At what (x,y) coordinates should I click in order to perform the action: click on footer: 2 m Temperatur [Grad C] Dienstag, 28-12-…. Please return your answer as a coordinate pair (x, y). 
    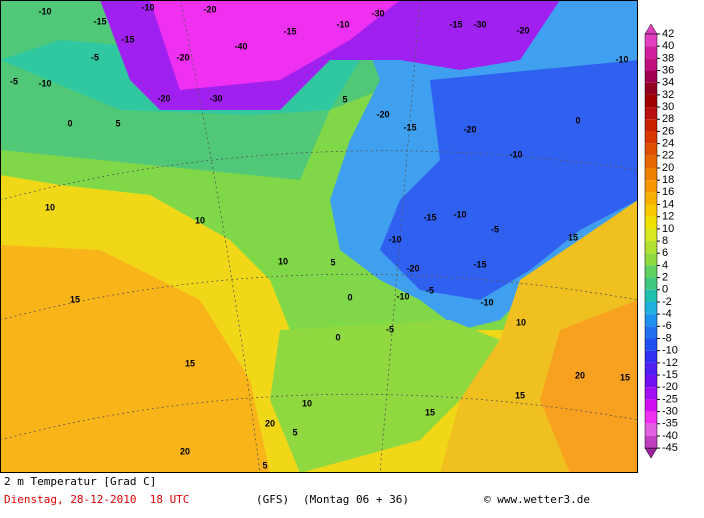
    Looking at the image, I should click on (297, 490).